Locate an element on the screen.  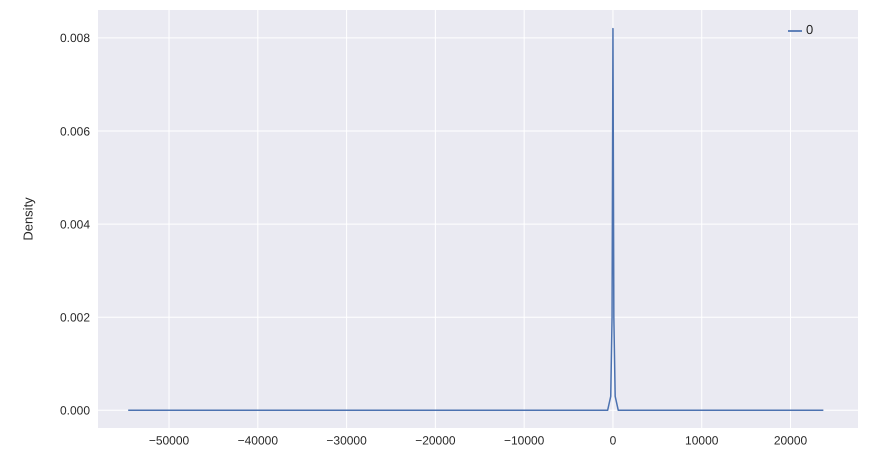
legend-label: 0 is located at coordinates (810, 29).